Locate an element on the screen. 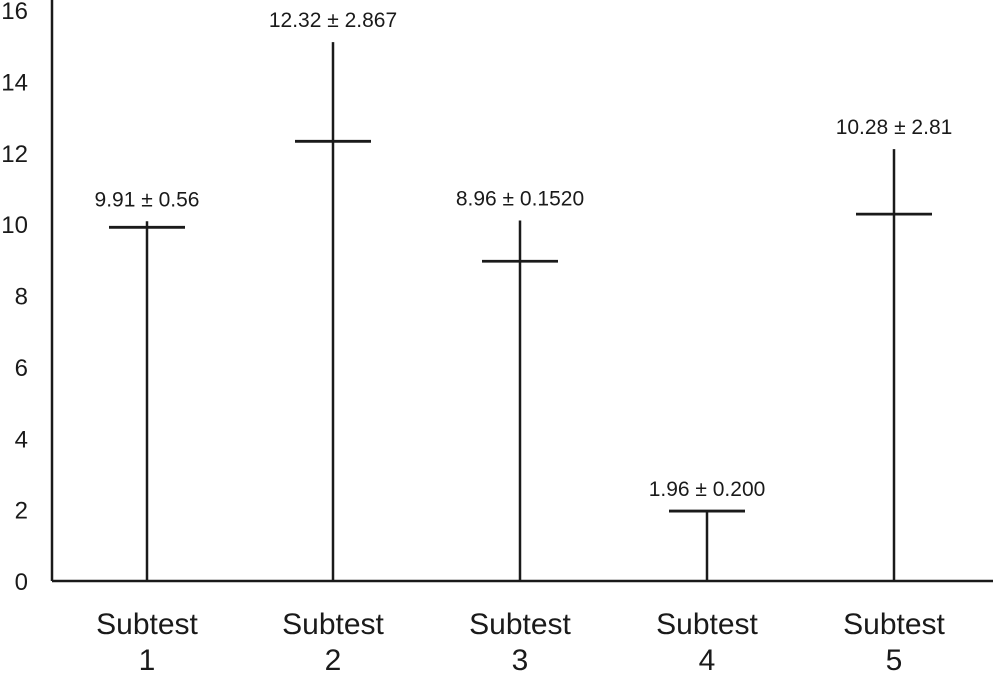 The width and height of the screenshot is (993, 680). subtest-1-mark: 9.91 ± 0.56 is located at coordinates (147, 384).